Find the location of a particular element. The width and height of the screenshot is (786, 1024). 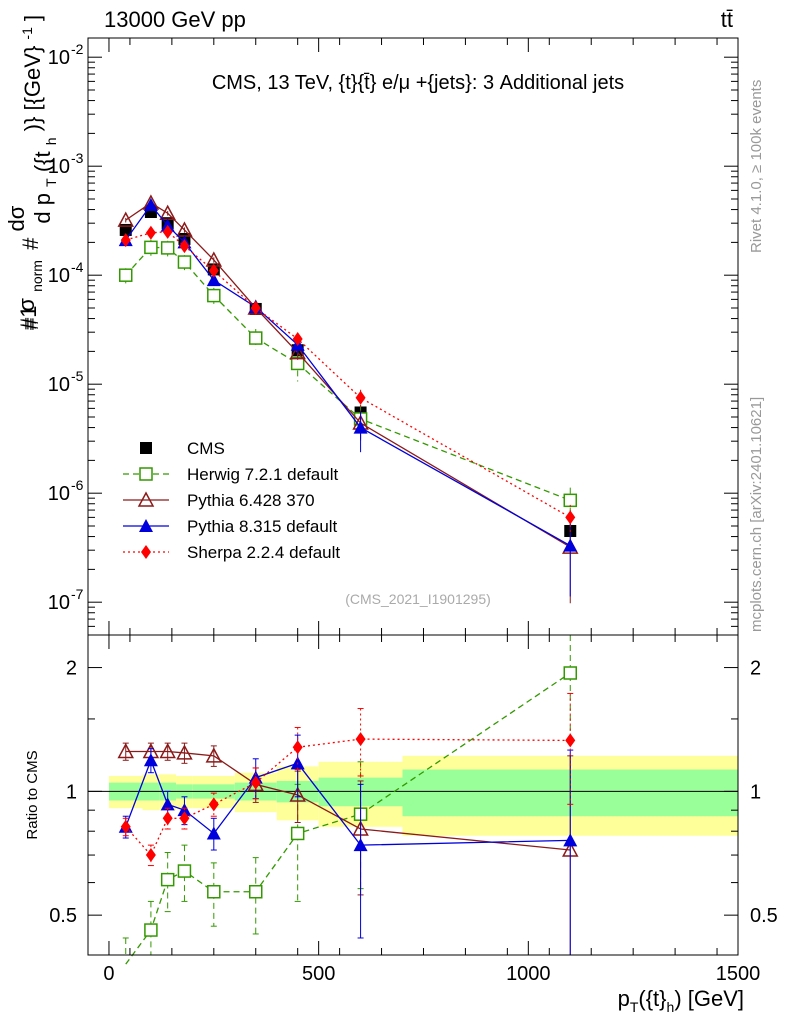

y-tick-exponent: -7 is located at coordinates (77, 594).